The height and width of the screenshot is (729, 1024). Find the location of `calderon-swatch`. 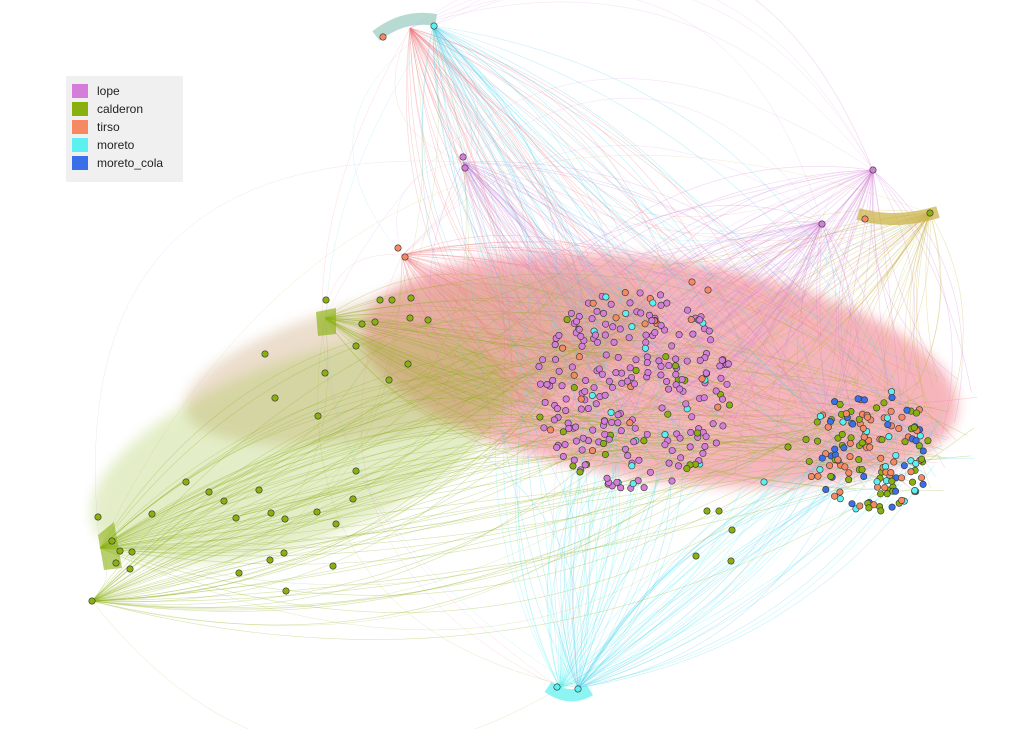

calderon-swatch is located at coordinates (80, 109).